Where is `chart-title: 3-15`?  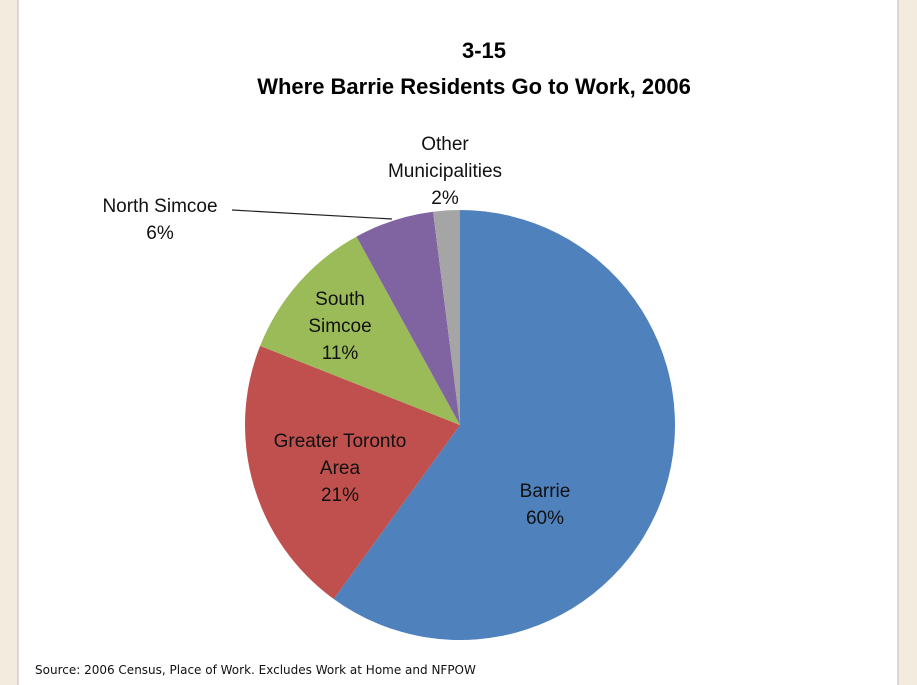
chart-title: 3-15 is located at coordinates (484, 50).